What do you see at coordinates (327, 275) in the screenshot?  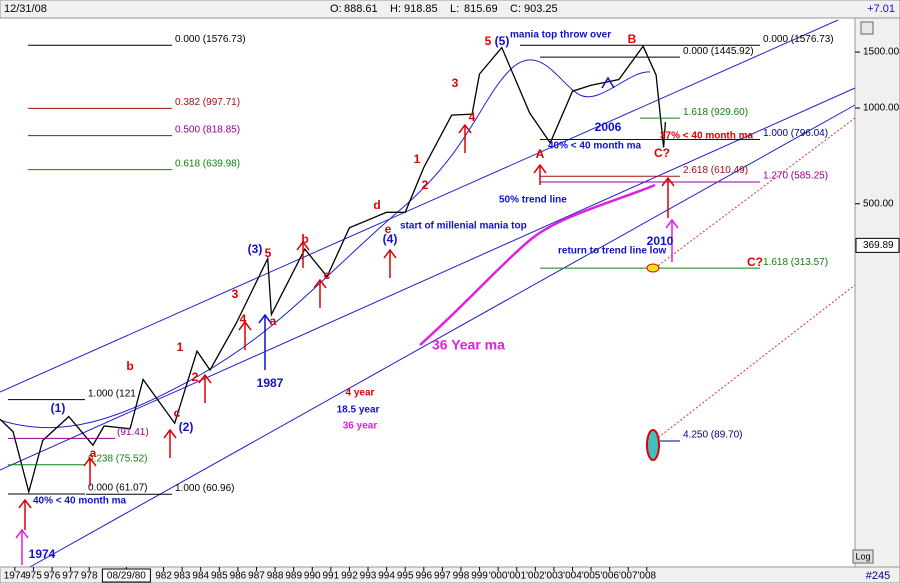 I see `wave-label: c` at bounding box center [327, 275].